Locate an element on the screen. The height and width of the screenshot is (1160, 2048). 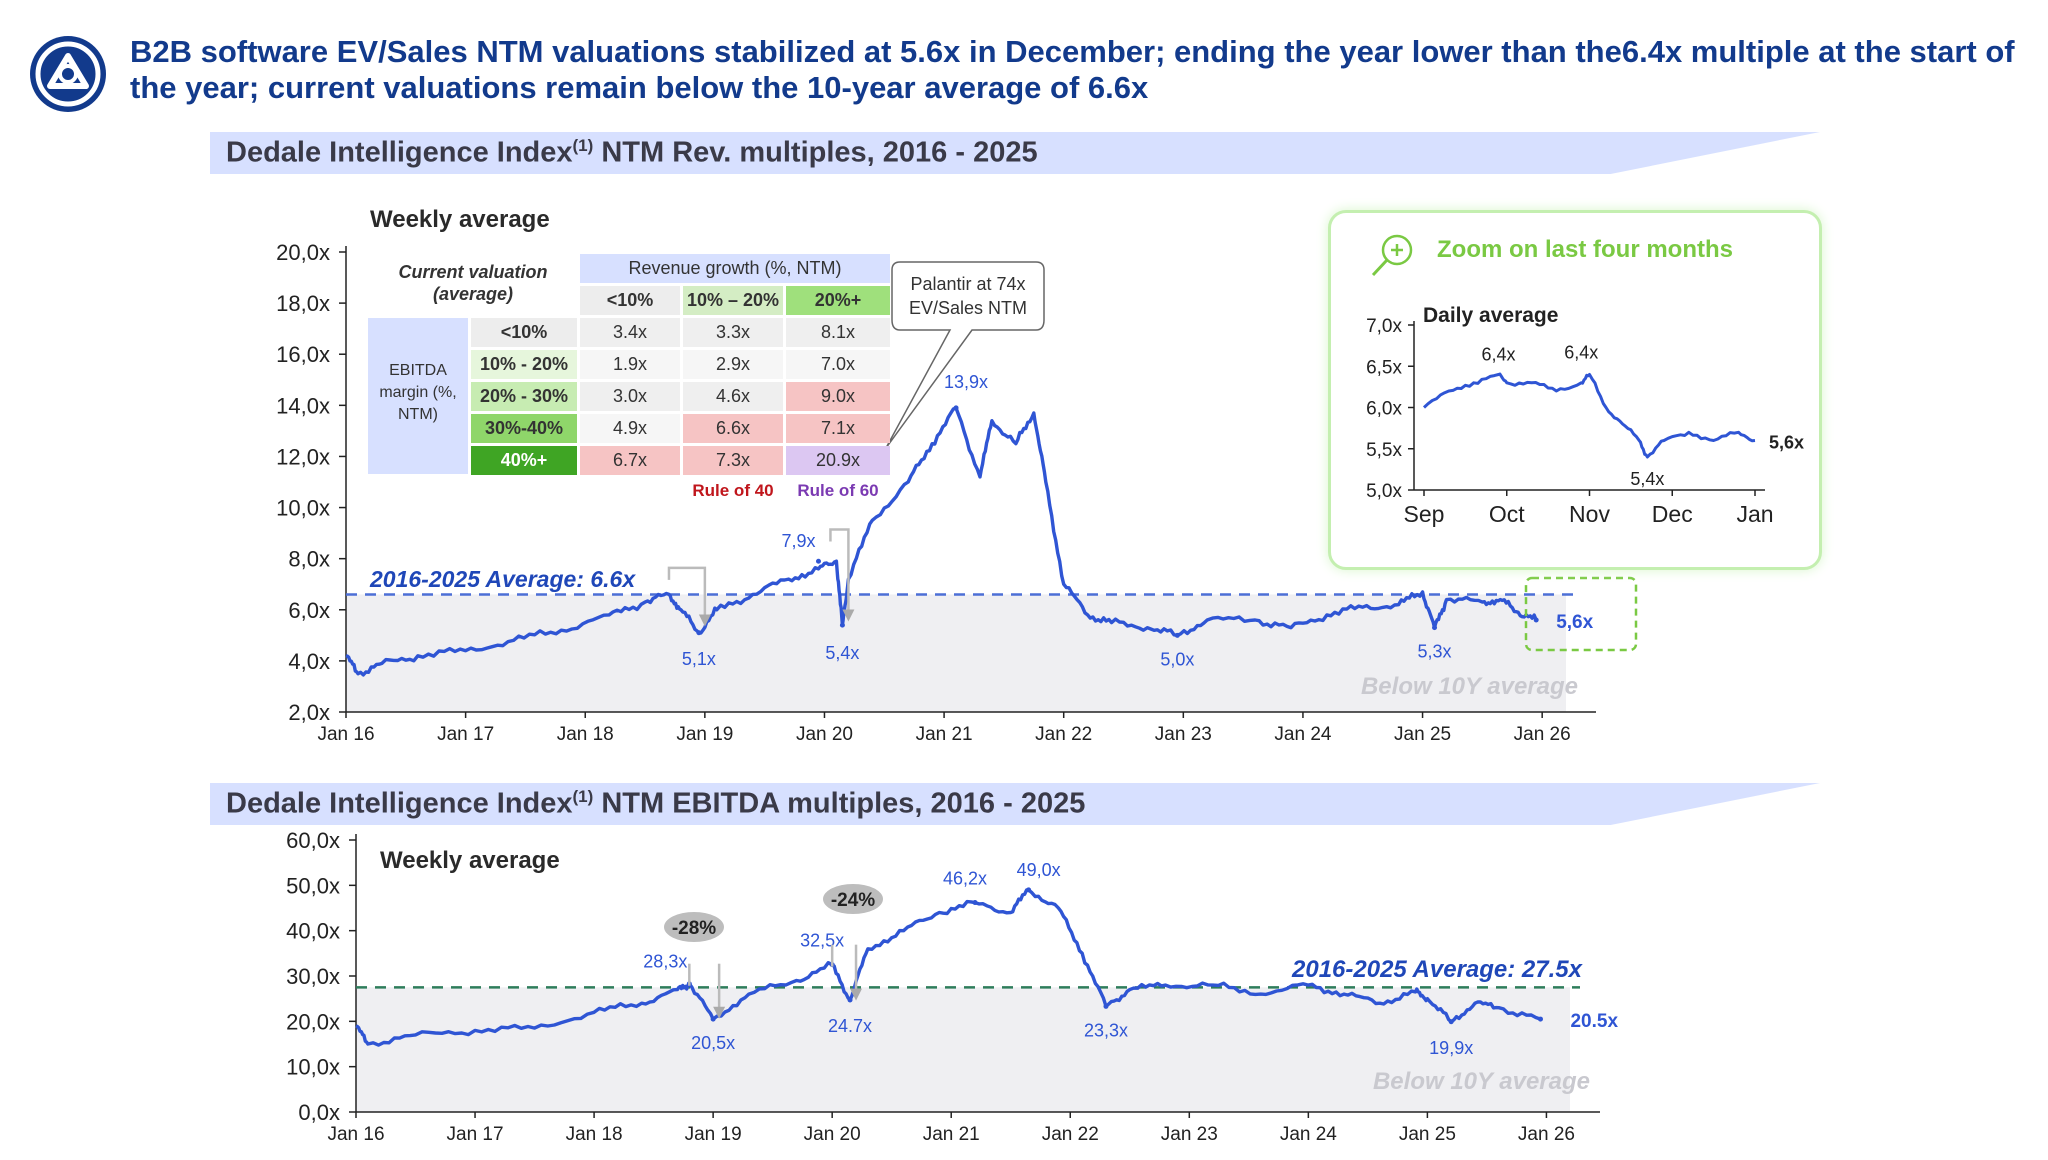
top-section-title-sup: (1) is located at coordinates (583, 145).